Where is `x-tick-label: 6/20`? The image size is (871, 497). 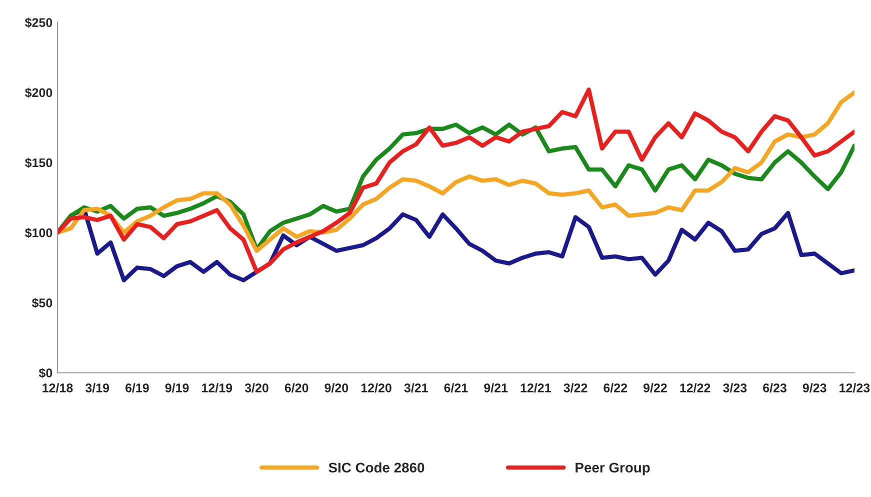
x-tick-label: 6/20 is located at coordinates (296, 387).